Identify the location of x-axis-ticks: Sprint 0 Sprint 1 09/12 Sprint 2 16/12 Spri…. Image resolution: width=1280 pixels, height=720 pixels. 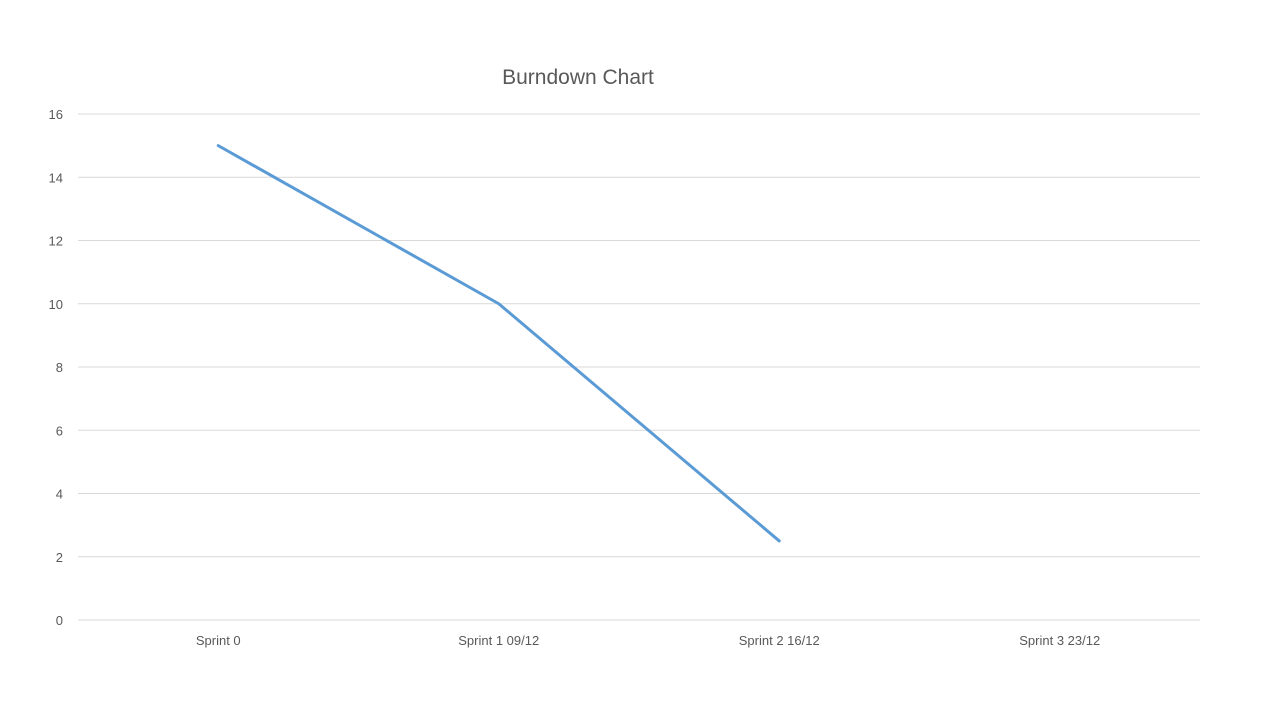
(648, 640).